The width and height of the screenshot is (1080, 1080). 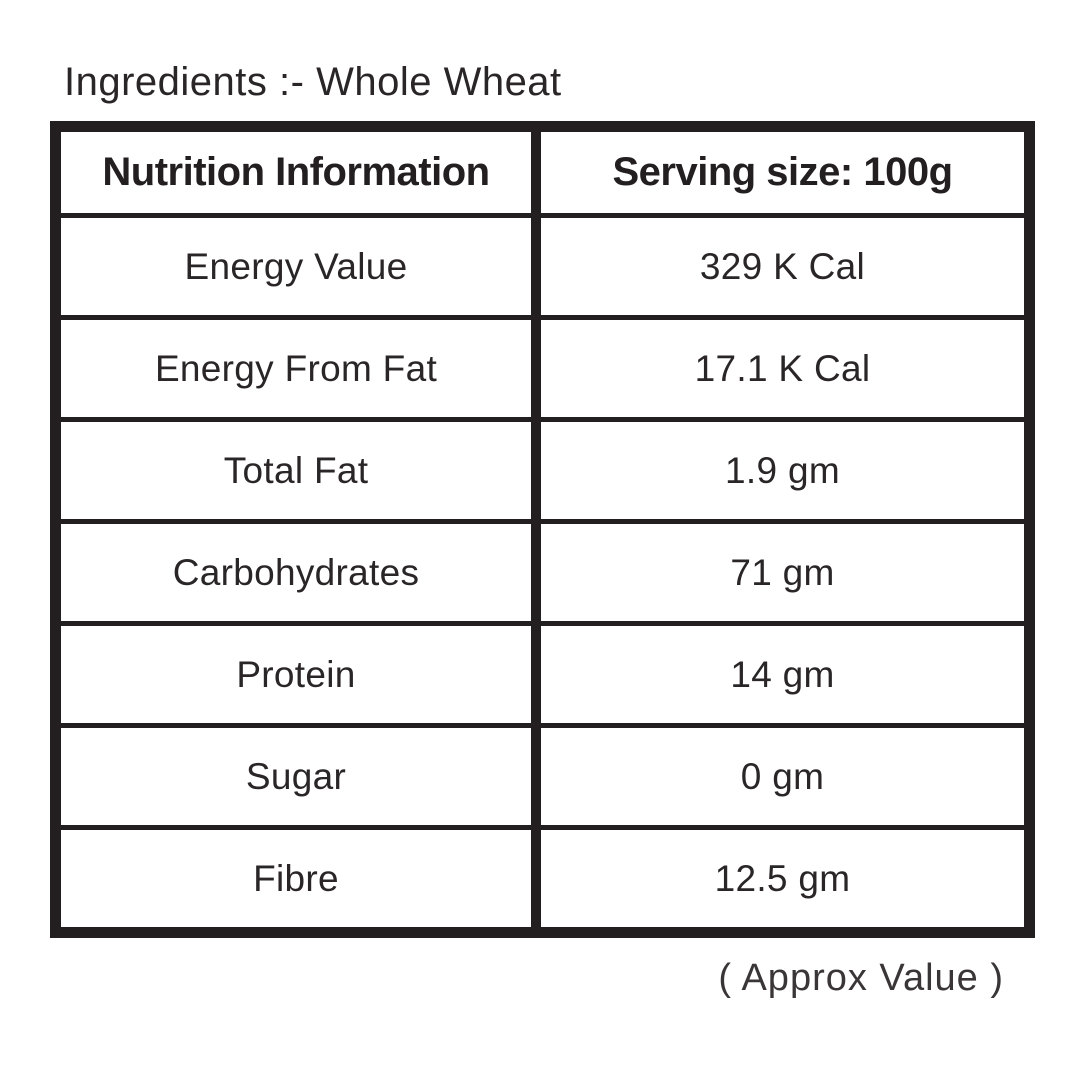 What do you see at coordinates (301, 366) in the screenshot?
I see `nutrient-name-cell: Energy From Fat` at bounding box center [301, 366].